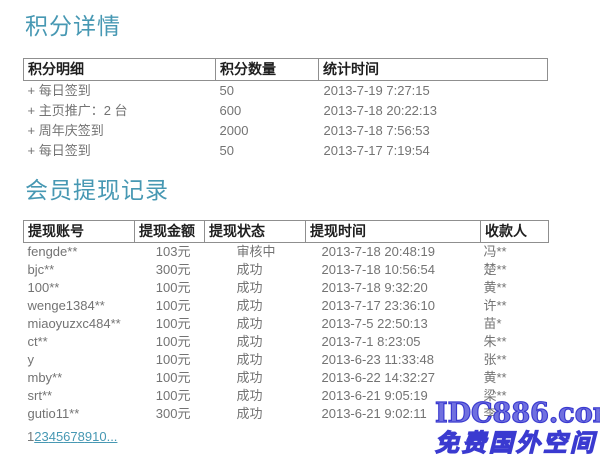 The width and height of the screenshot is (600, 474). Describe the element at coordinates (286, 342) in the screenshot. I see `table-row: ct** 100元 成功 2013-7-1 8:23:05 朱**` at that location.